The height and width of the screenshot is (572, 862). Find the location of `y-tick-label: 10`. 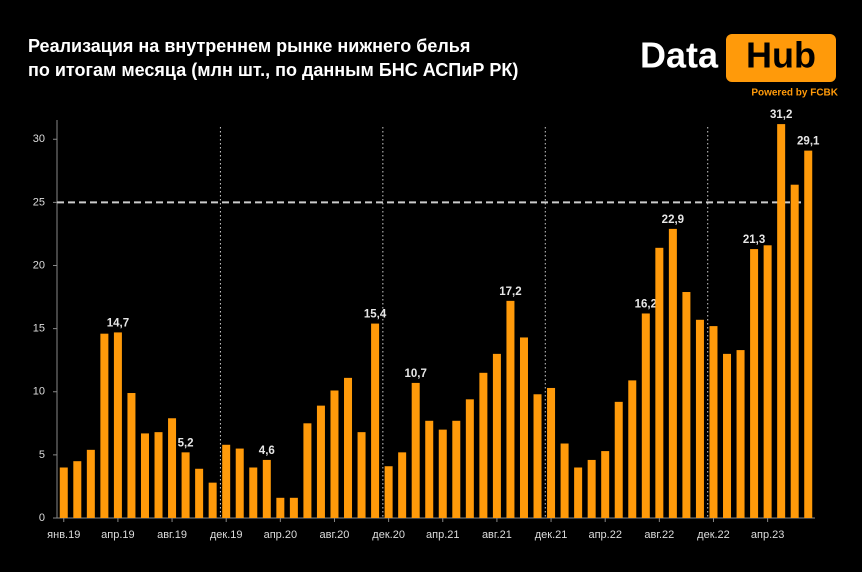

y-tick-label: 10 is located at coordinates (39, 392).